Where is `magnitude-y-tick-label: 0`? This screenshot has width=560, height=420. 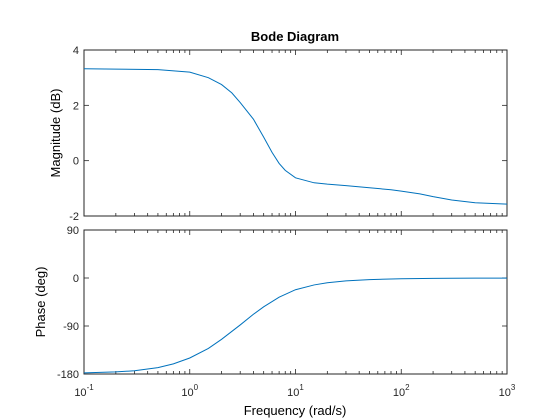
magnitude-y-tick-label: 0 is located at coordinates (76, 162).